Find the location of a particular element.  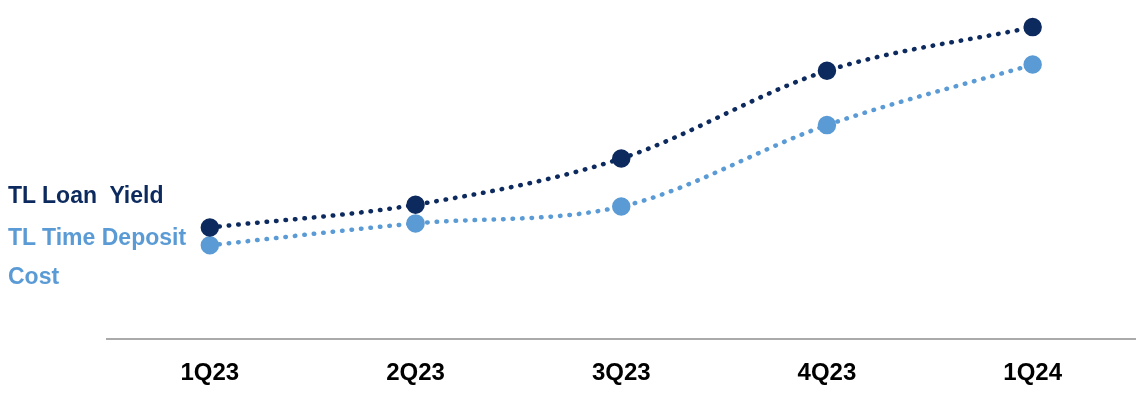

series-label: TL Loan Yield is located at coordinates (86, 194).